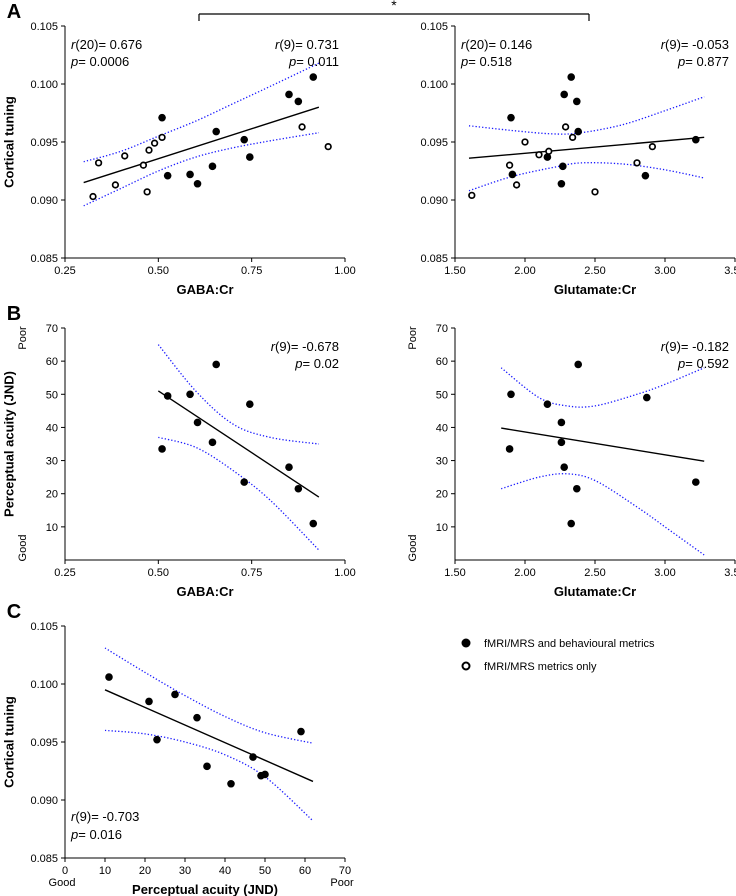  What do you see at coordinates (594, 271) in the screenshot?
I see `x-tick-label: 2.50` at bounding box center [594, 271].